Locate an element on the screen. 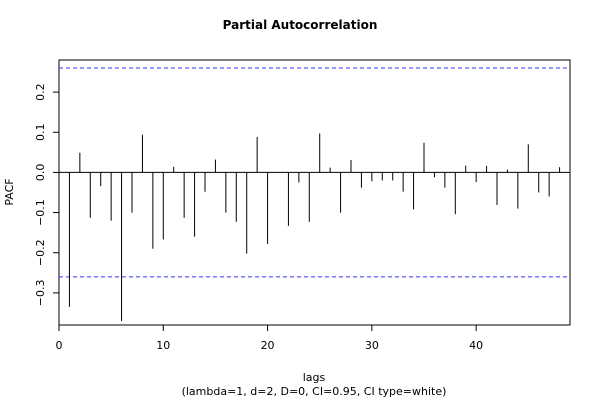  x-tick-label: 40 is located at coordinates (476, 345).